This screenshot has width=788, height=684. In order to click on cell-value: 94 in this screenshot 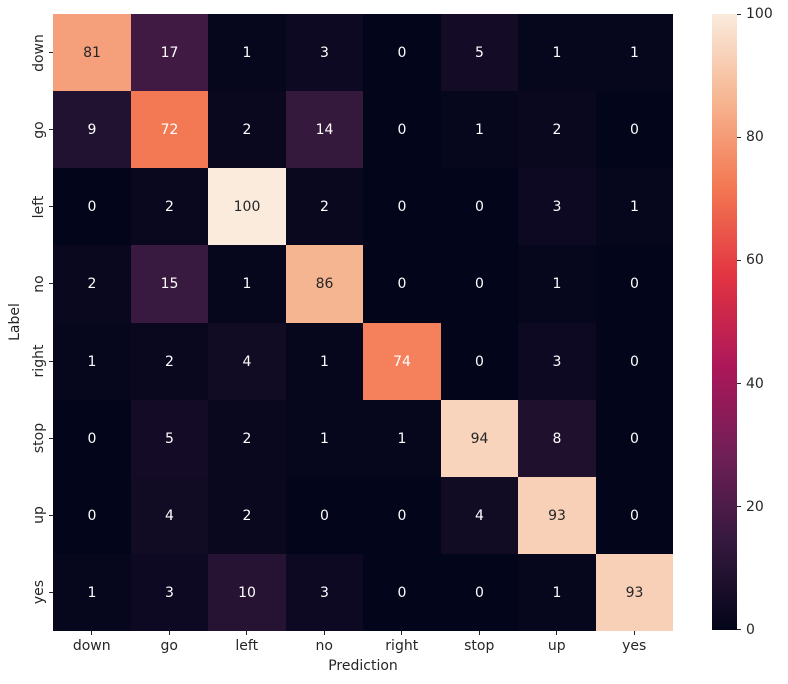, I will do `click(479, 438)`.